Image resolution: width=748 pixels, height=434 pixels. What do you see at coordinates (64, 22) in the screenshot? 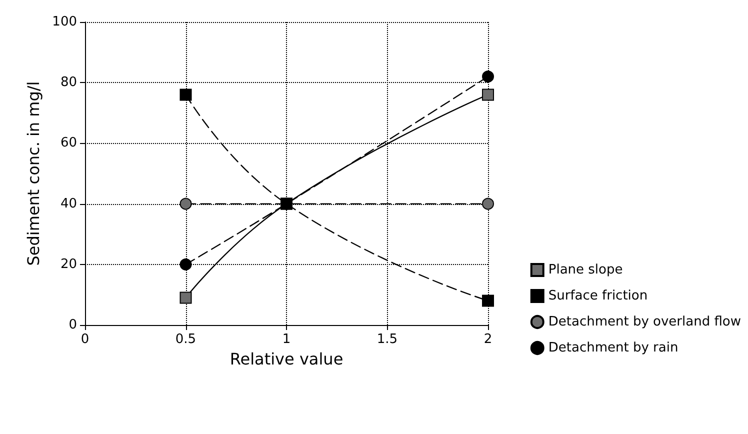
I see `y-tick-label: 100` at bounding box center [64, 22].